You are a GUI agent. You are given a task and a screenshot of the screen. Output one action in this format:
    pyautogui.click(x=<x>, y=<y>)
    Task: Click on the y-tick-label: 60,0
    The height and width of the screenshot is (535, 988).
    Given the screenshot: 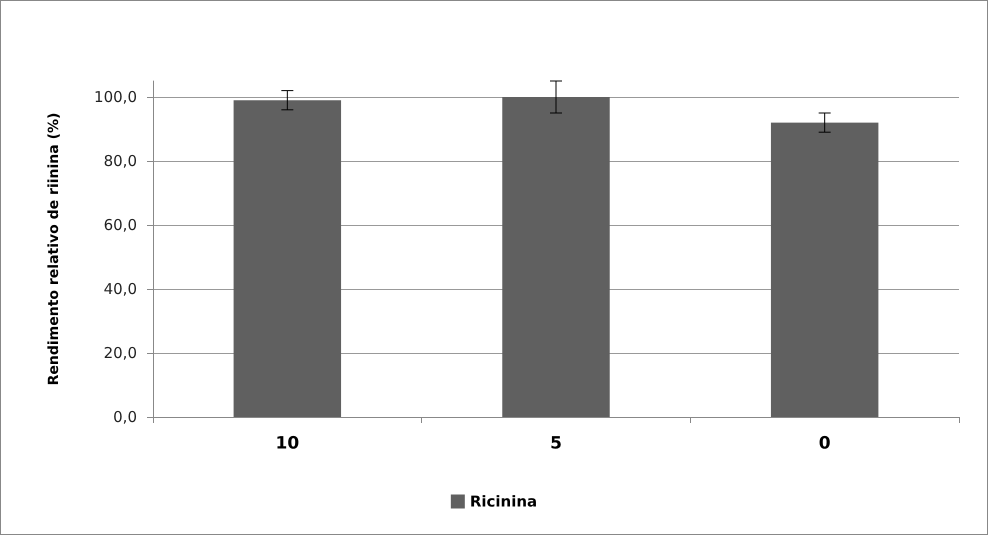 What is the action you would take?
    pyautogui.click(x=120, y=225)
    